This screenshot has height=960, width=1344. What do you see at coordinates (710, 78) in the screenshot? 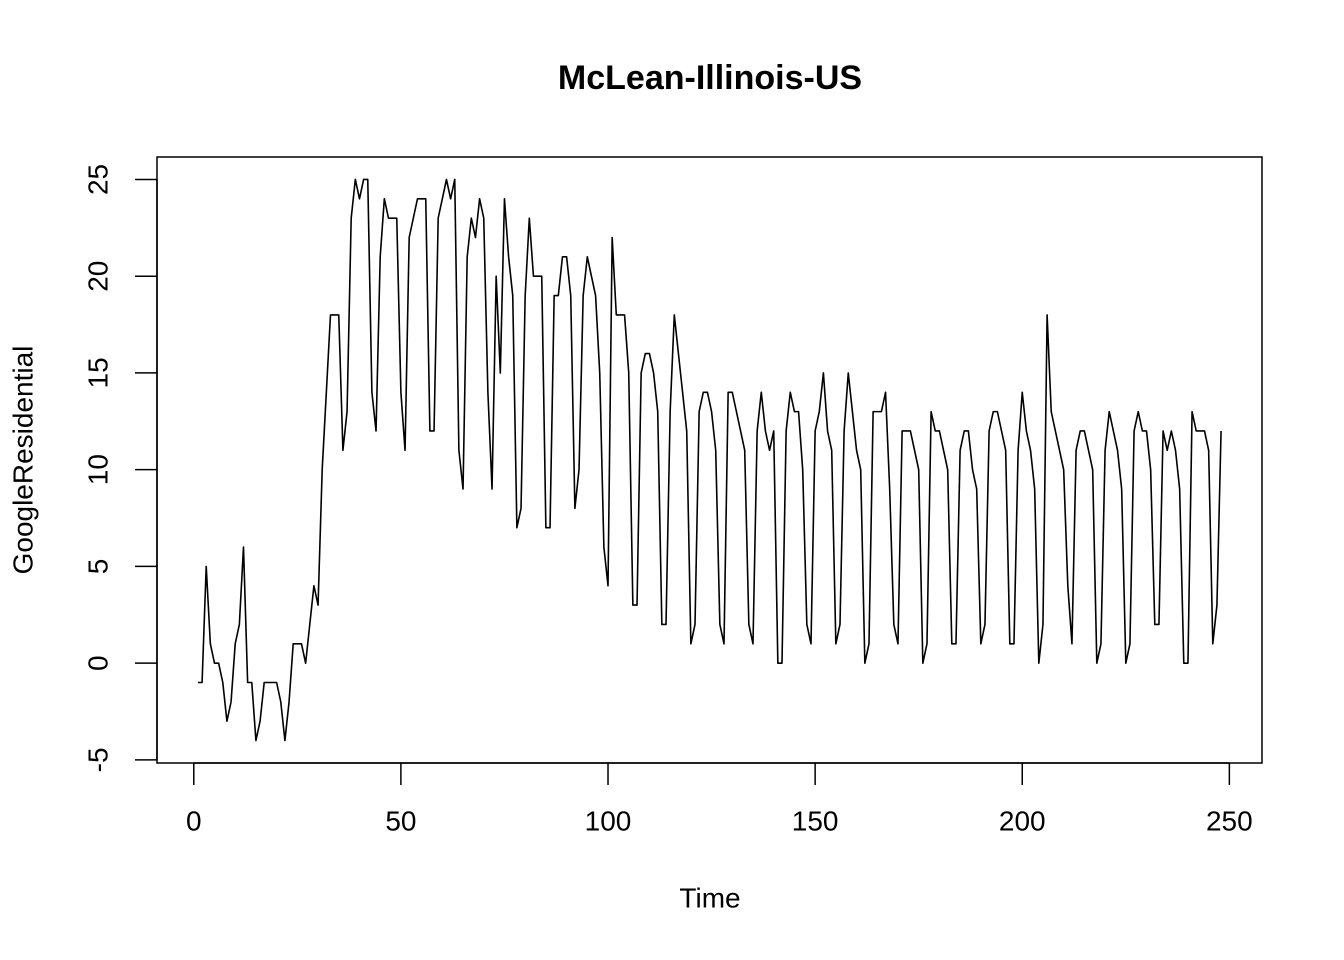
I see `chart-title: McLean-Illinois-US` at bounding box center [710, 78].